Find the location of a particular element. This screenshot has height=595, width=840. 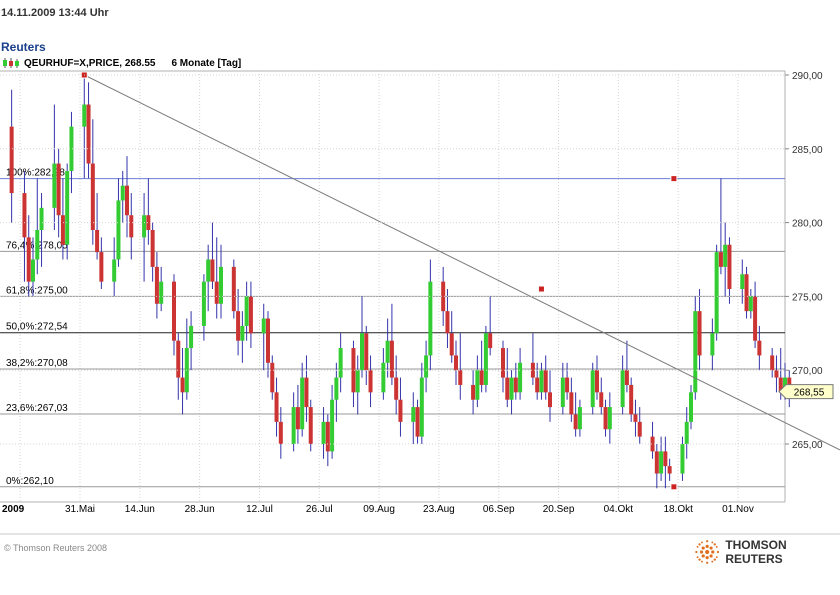

instrument-row: QEURHUF=X,PRICE, 268.55 6 Monate [Tag] is located at coordinates (120, 63).